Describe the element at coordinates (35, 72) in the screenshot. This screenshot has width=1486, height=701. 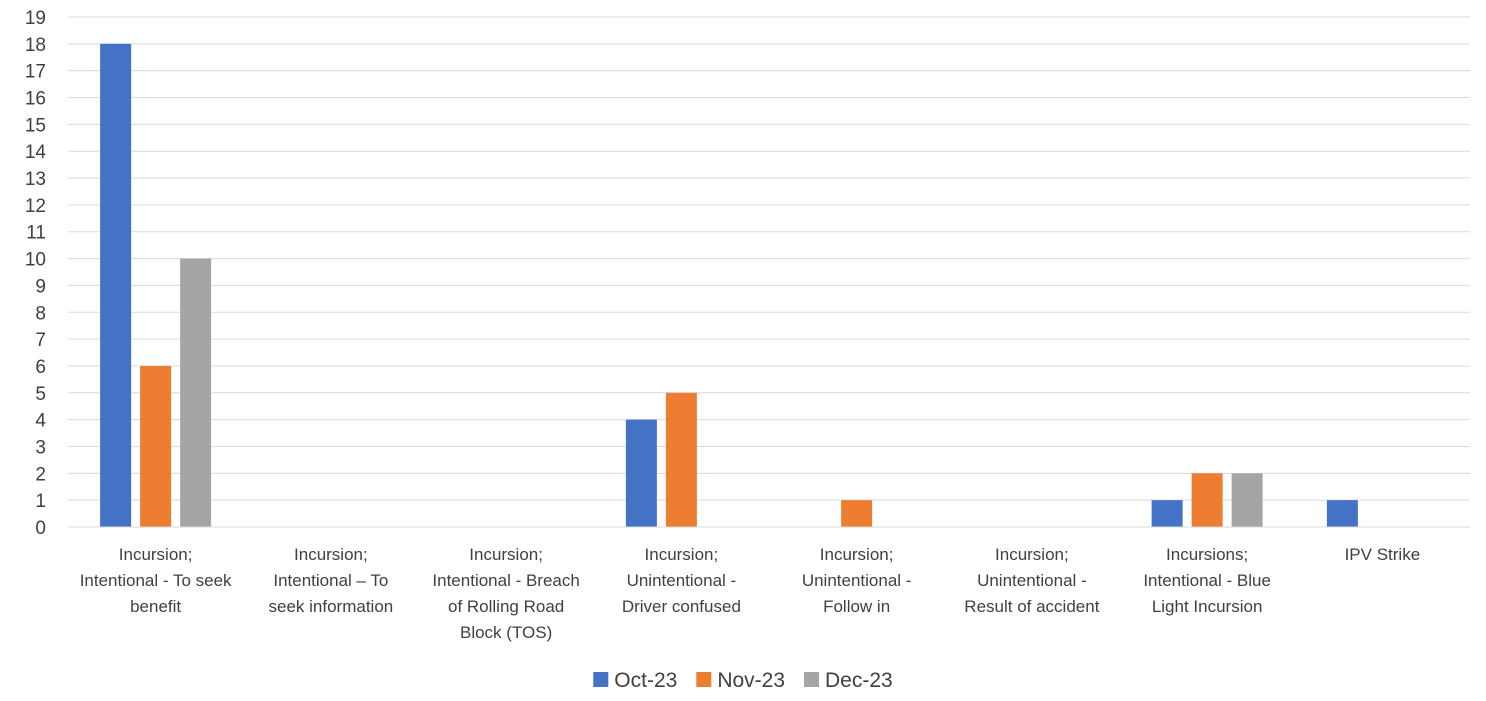
I see `y-tick-label: 17` at that location.